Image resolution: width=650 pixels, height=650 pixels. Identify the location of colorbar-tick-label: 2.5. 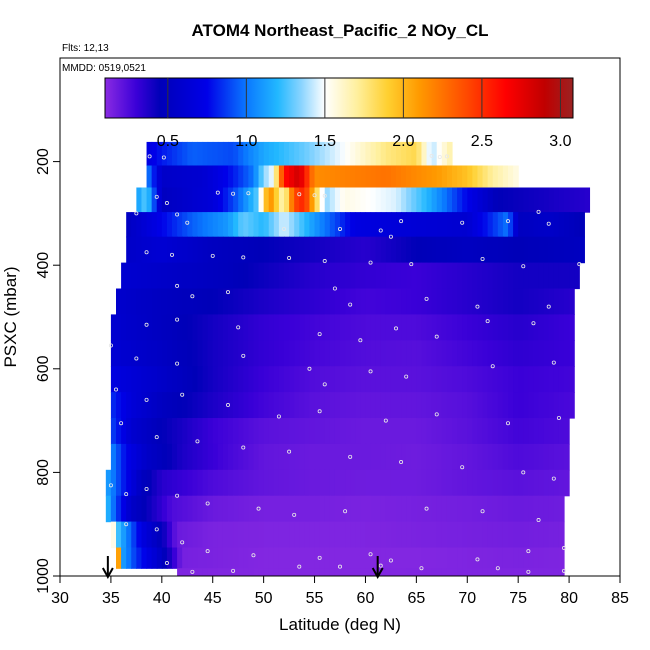
(482, 141).